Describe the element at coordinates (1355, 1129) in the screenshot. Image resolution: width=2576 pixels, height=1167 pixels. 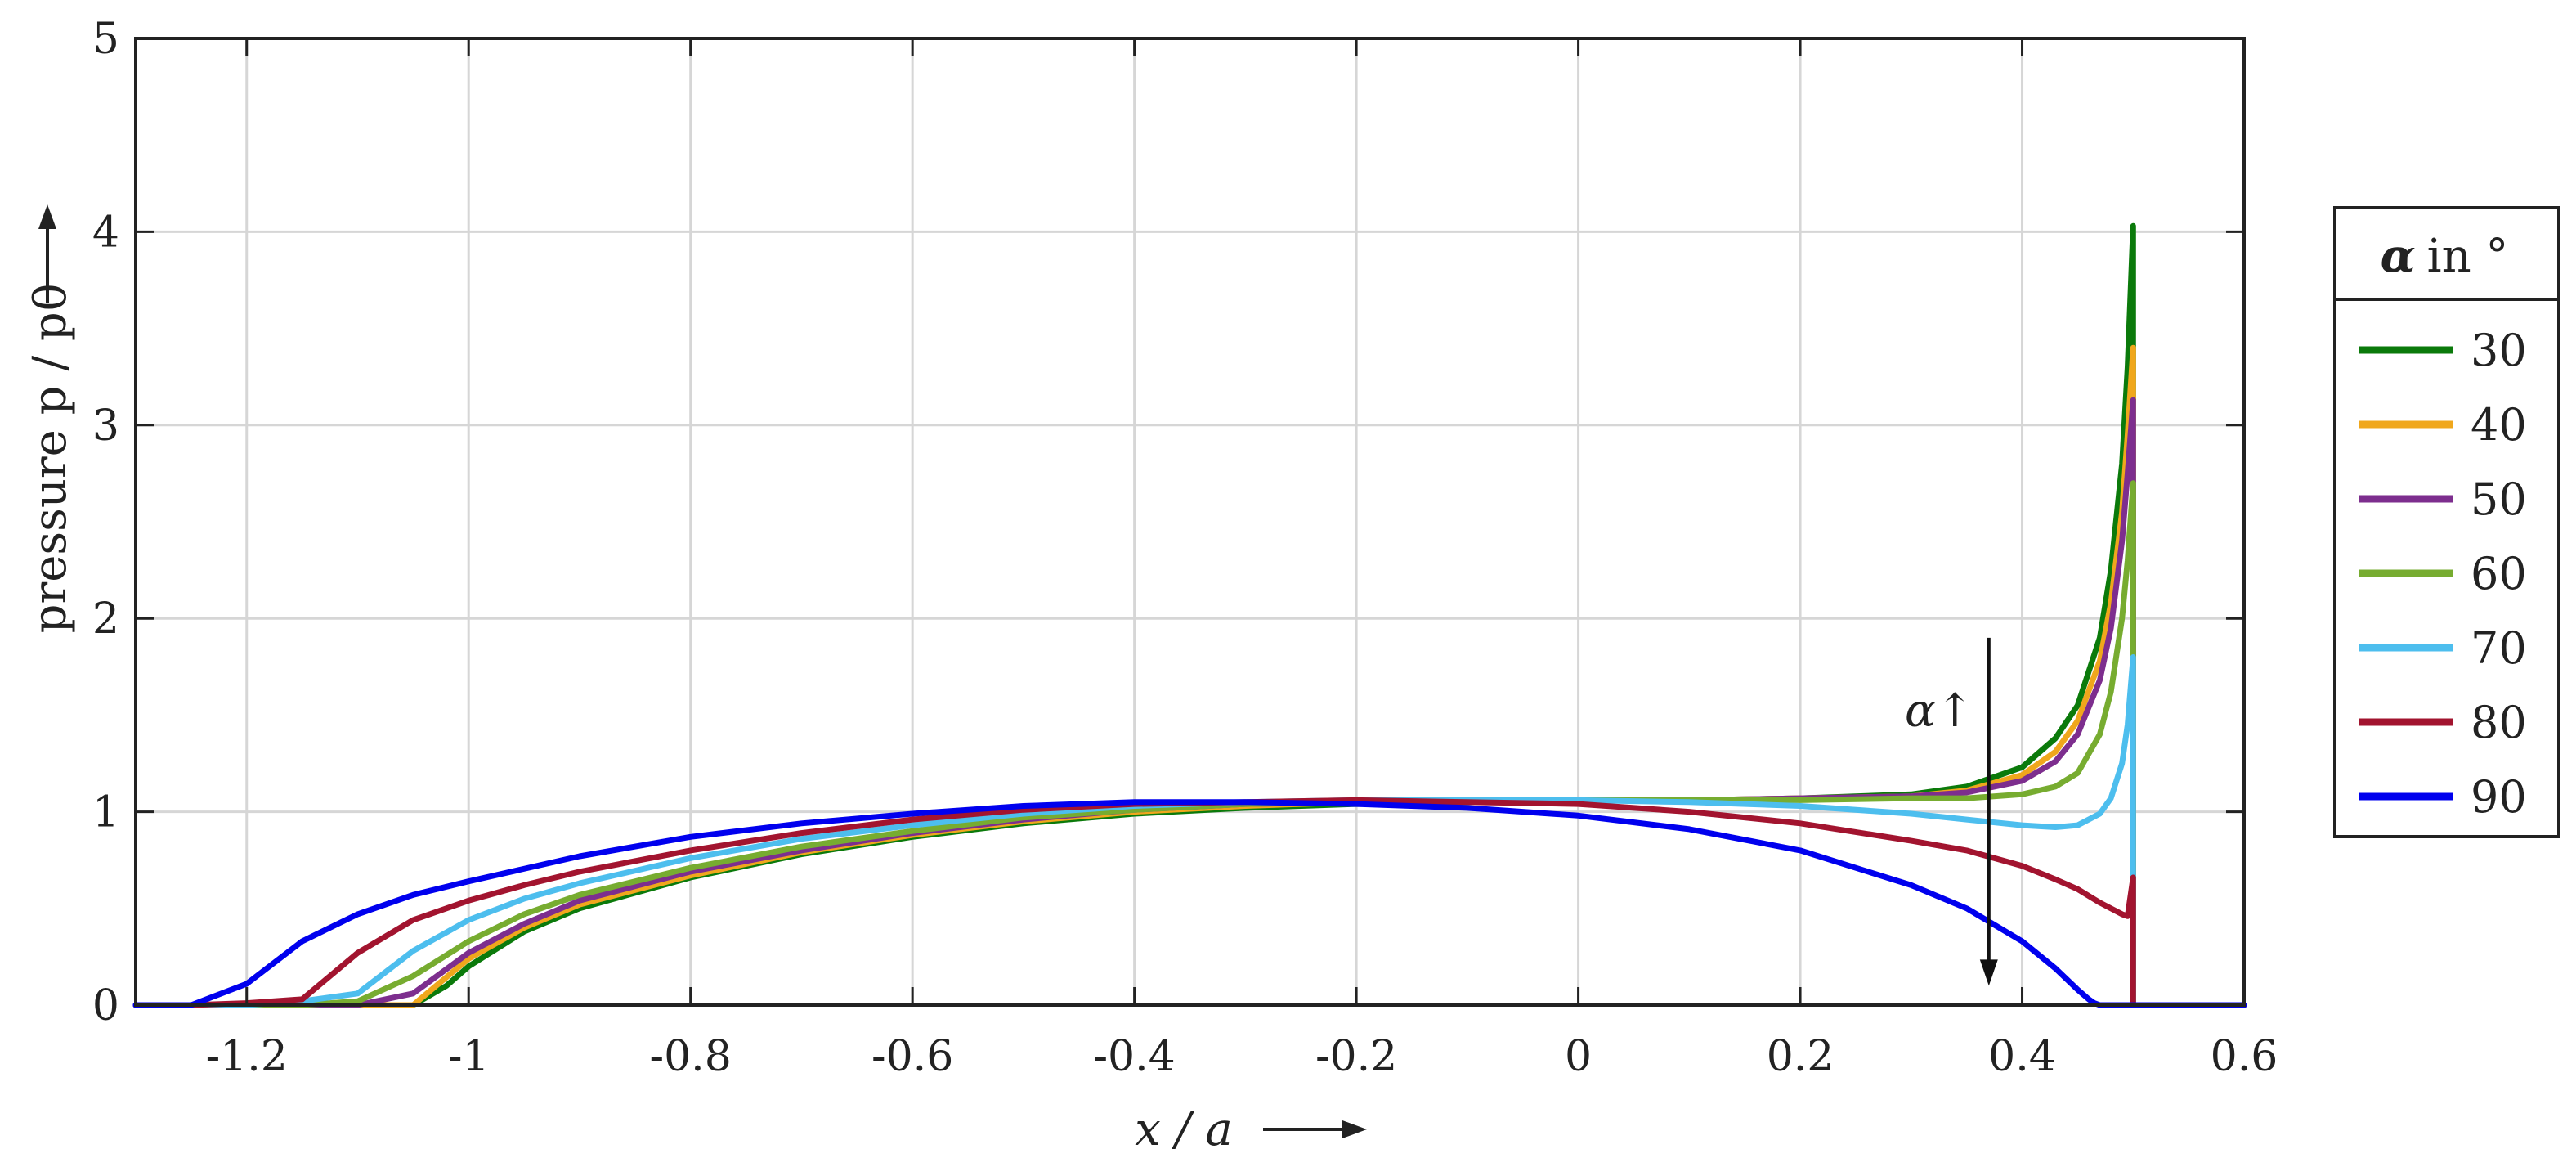
I see `x-axis-arrow-head` at that location.